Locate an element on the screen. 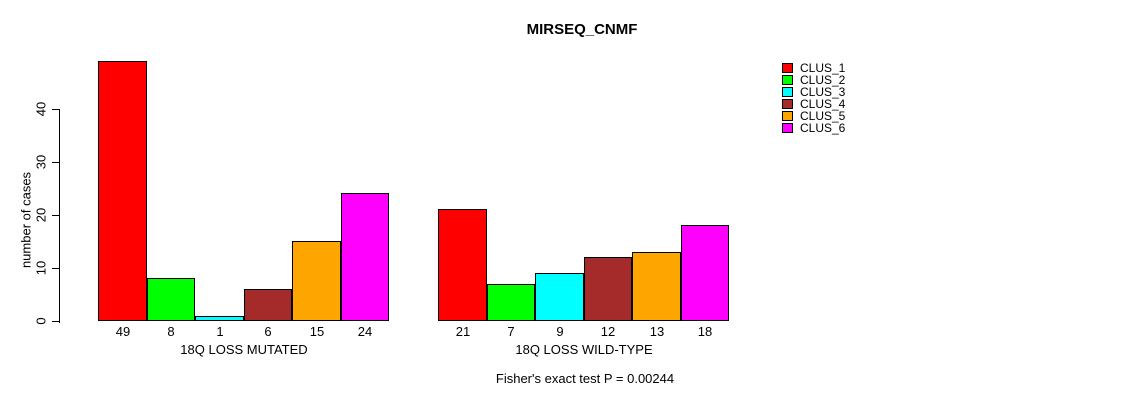  y-tick-label: 30 is located at coordinates (41, 162).